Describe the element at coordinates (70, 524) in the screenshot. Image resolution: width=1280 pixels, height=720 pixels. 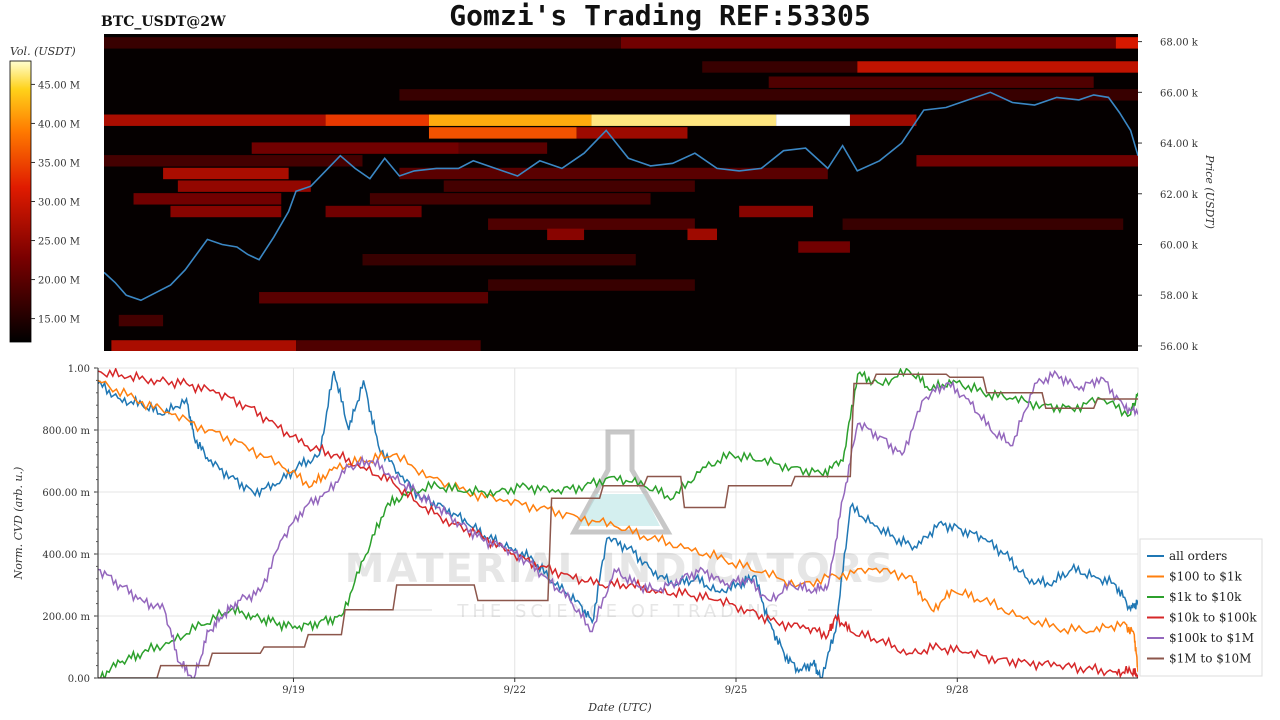
I see `cvd-y-ticks: 1.00 800.00 m 600.00 m 400.00 m 200.00 m 0.00` at that location.